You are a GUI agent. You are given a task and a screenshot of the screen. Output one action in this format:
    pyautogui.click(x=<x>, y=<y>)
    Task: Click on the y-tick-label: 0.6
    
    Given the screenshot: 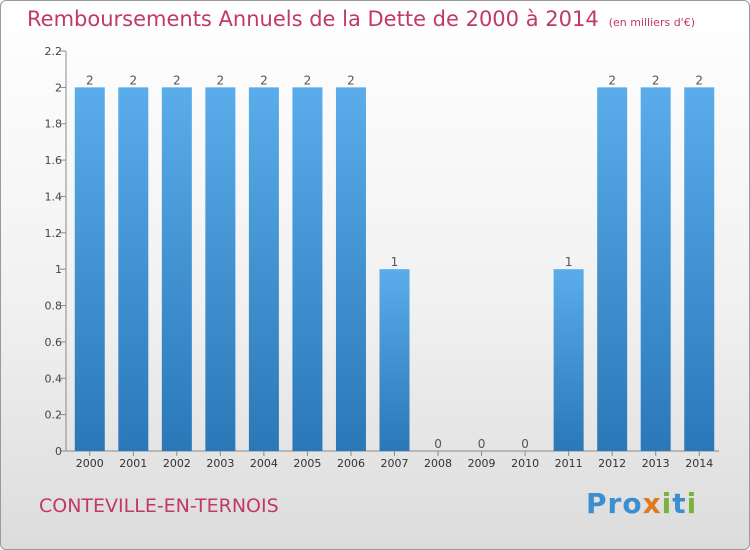 What is the action you would take?
    pyautogui.click(x=54, y=342)
    